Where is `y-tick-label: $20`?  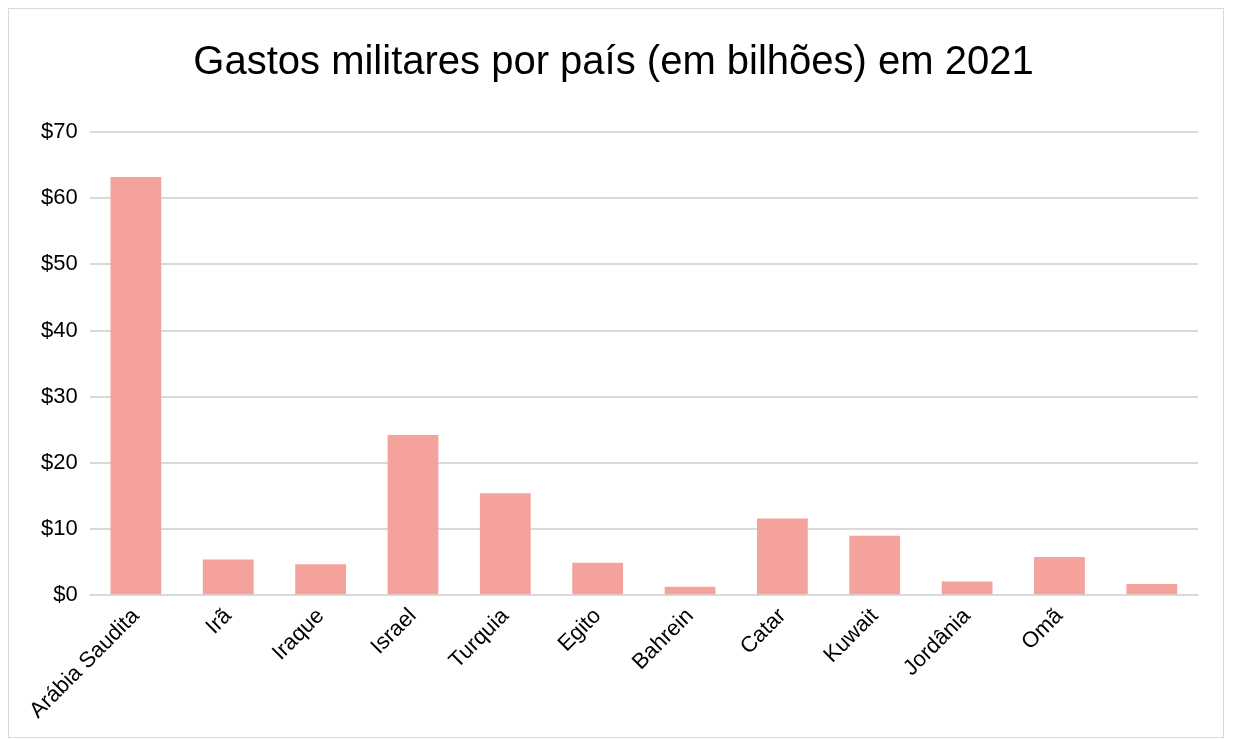
y-tick-label: $20 is located at coordinates (59, 461).